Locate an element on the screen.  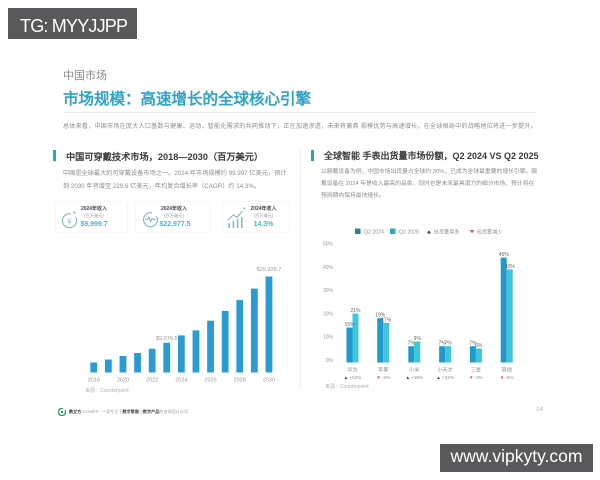
svg-text: 45% is located at coordinates (504, 255).